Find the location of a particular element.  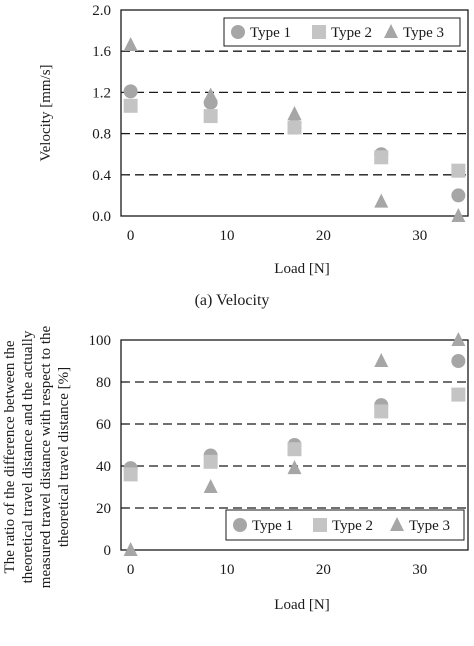

y-tick-label: 1.6 is located at coordinates (101, 52).